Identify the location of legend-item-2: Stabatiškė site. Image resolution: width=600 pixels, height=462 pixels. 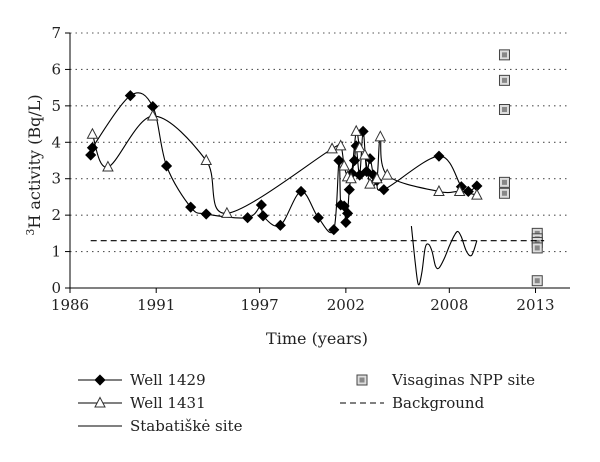
(160, 426).